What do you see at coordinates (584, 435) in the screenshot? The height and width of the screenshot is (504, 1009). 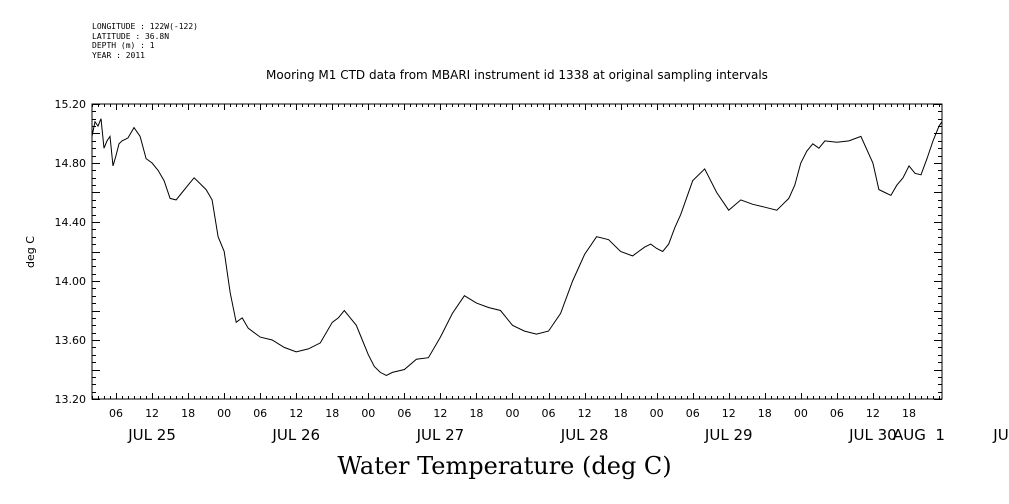 I see `date-label: JUL 28` at bounding box center [584, 435].